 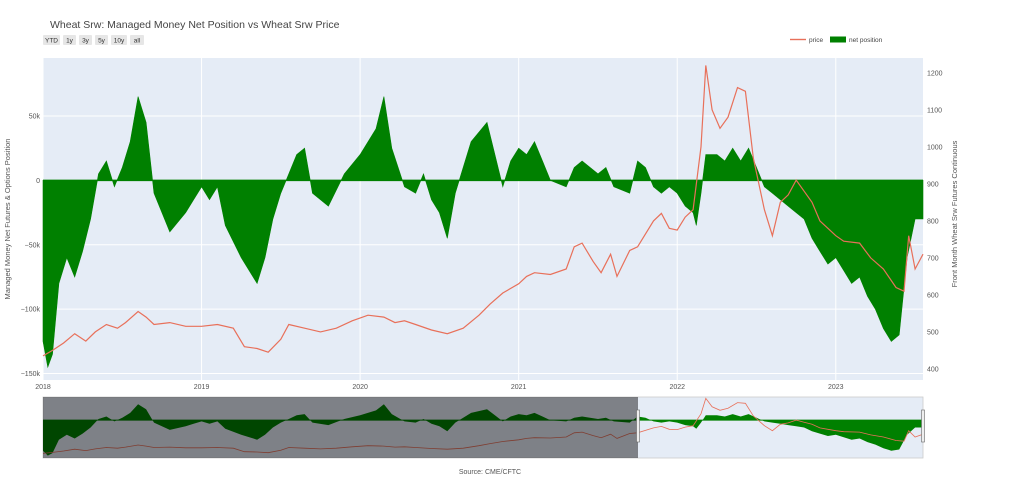 I want to click on range-slider-mask, so click(x=340, y=427).